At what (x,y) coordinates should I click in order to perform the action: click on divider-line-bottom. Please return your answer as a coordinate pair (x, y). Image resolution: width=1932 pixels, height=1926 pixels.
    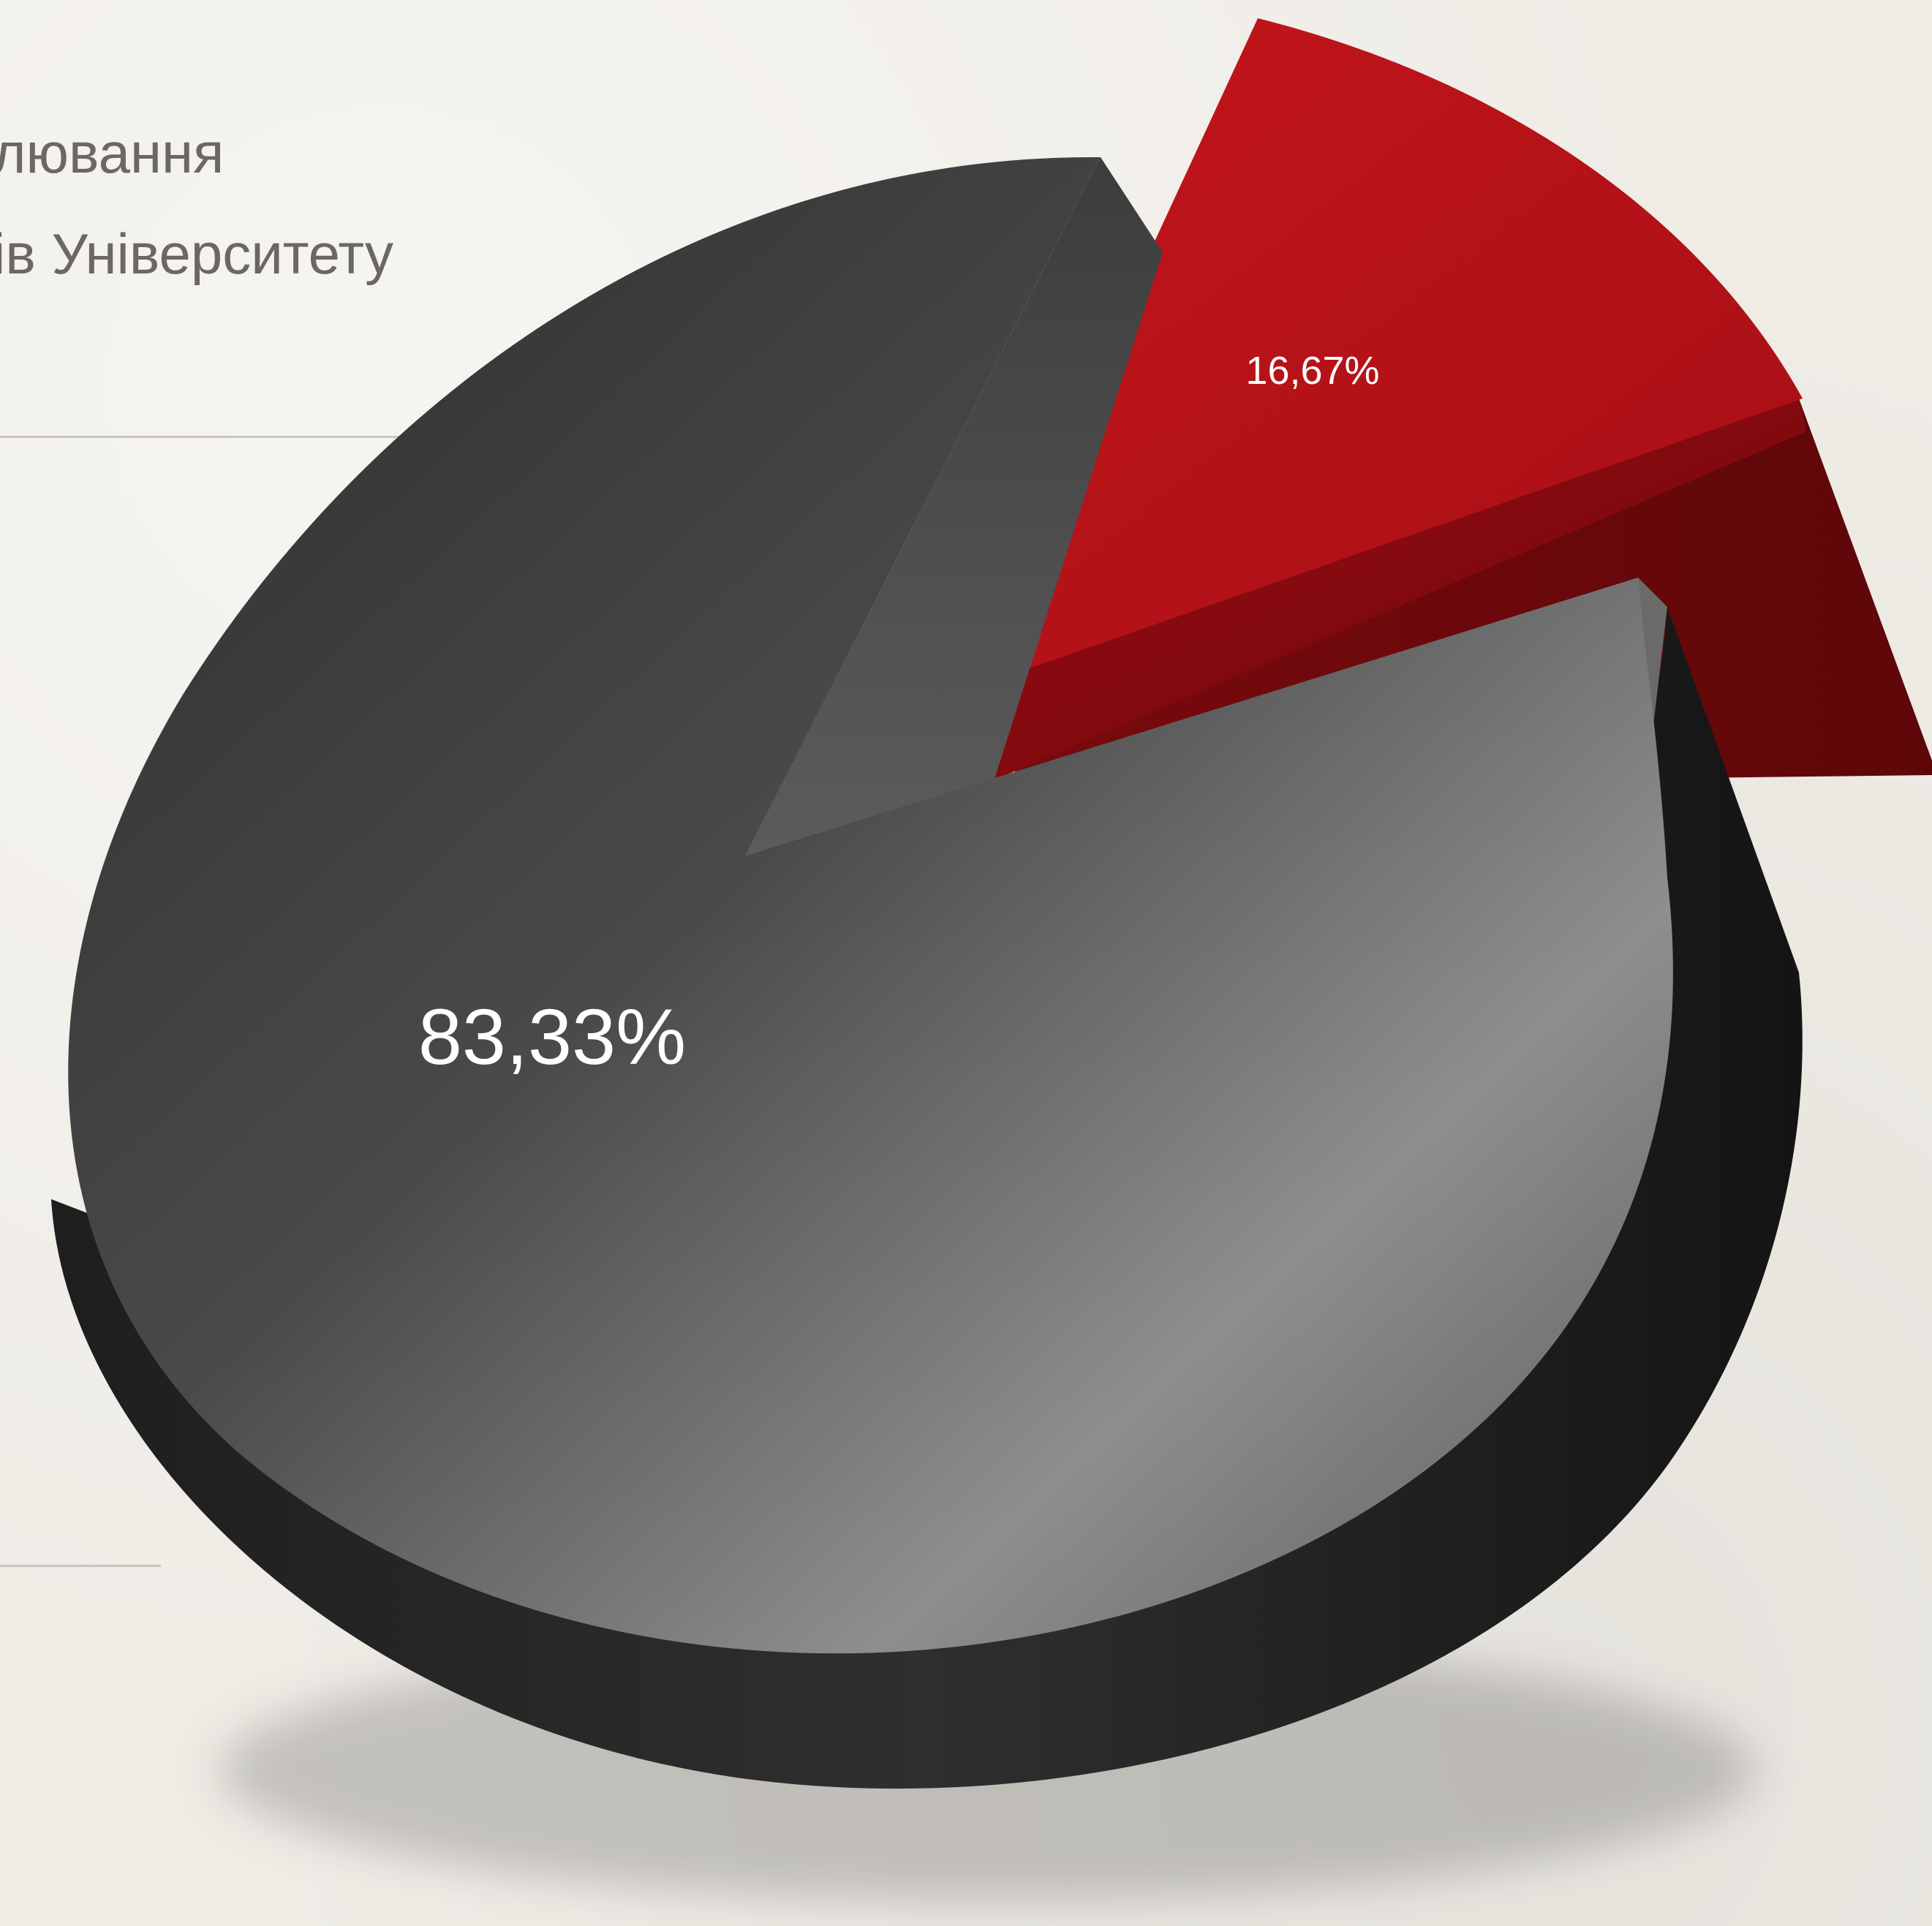
    Looking at the image, I should click on (80, 1566).